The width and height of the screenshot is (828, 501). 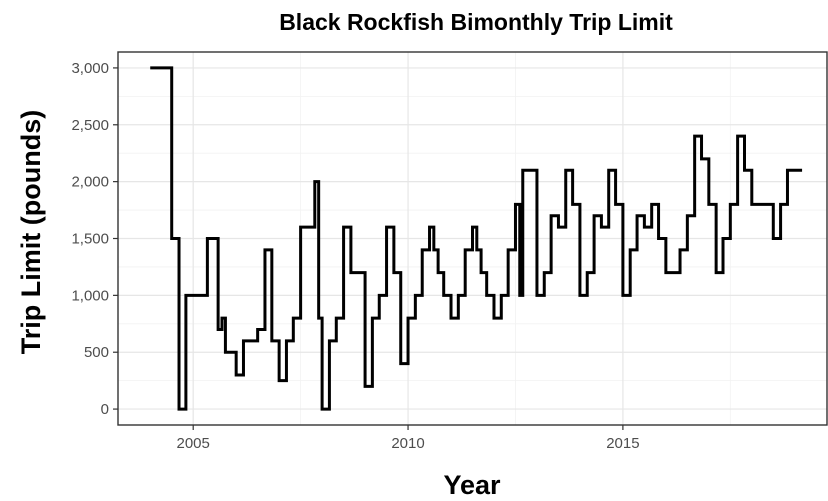 I want to click on y-axis: 0 500 1,000 1,500 2,000 2,500 3,000, so click(x=94, y=239).